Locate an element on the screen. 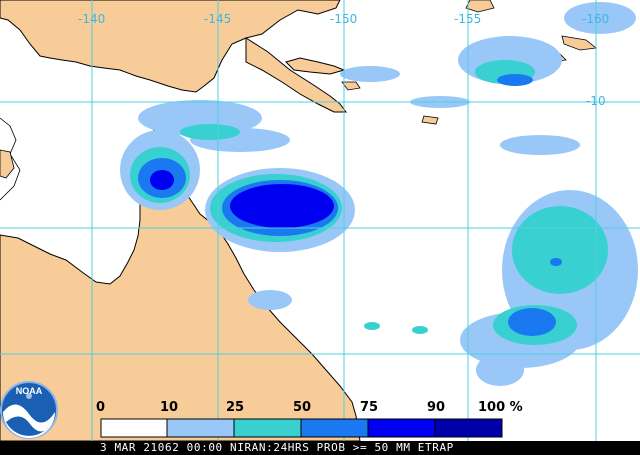  legend-bar is located at coordinates (301, 428).